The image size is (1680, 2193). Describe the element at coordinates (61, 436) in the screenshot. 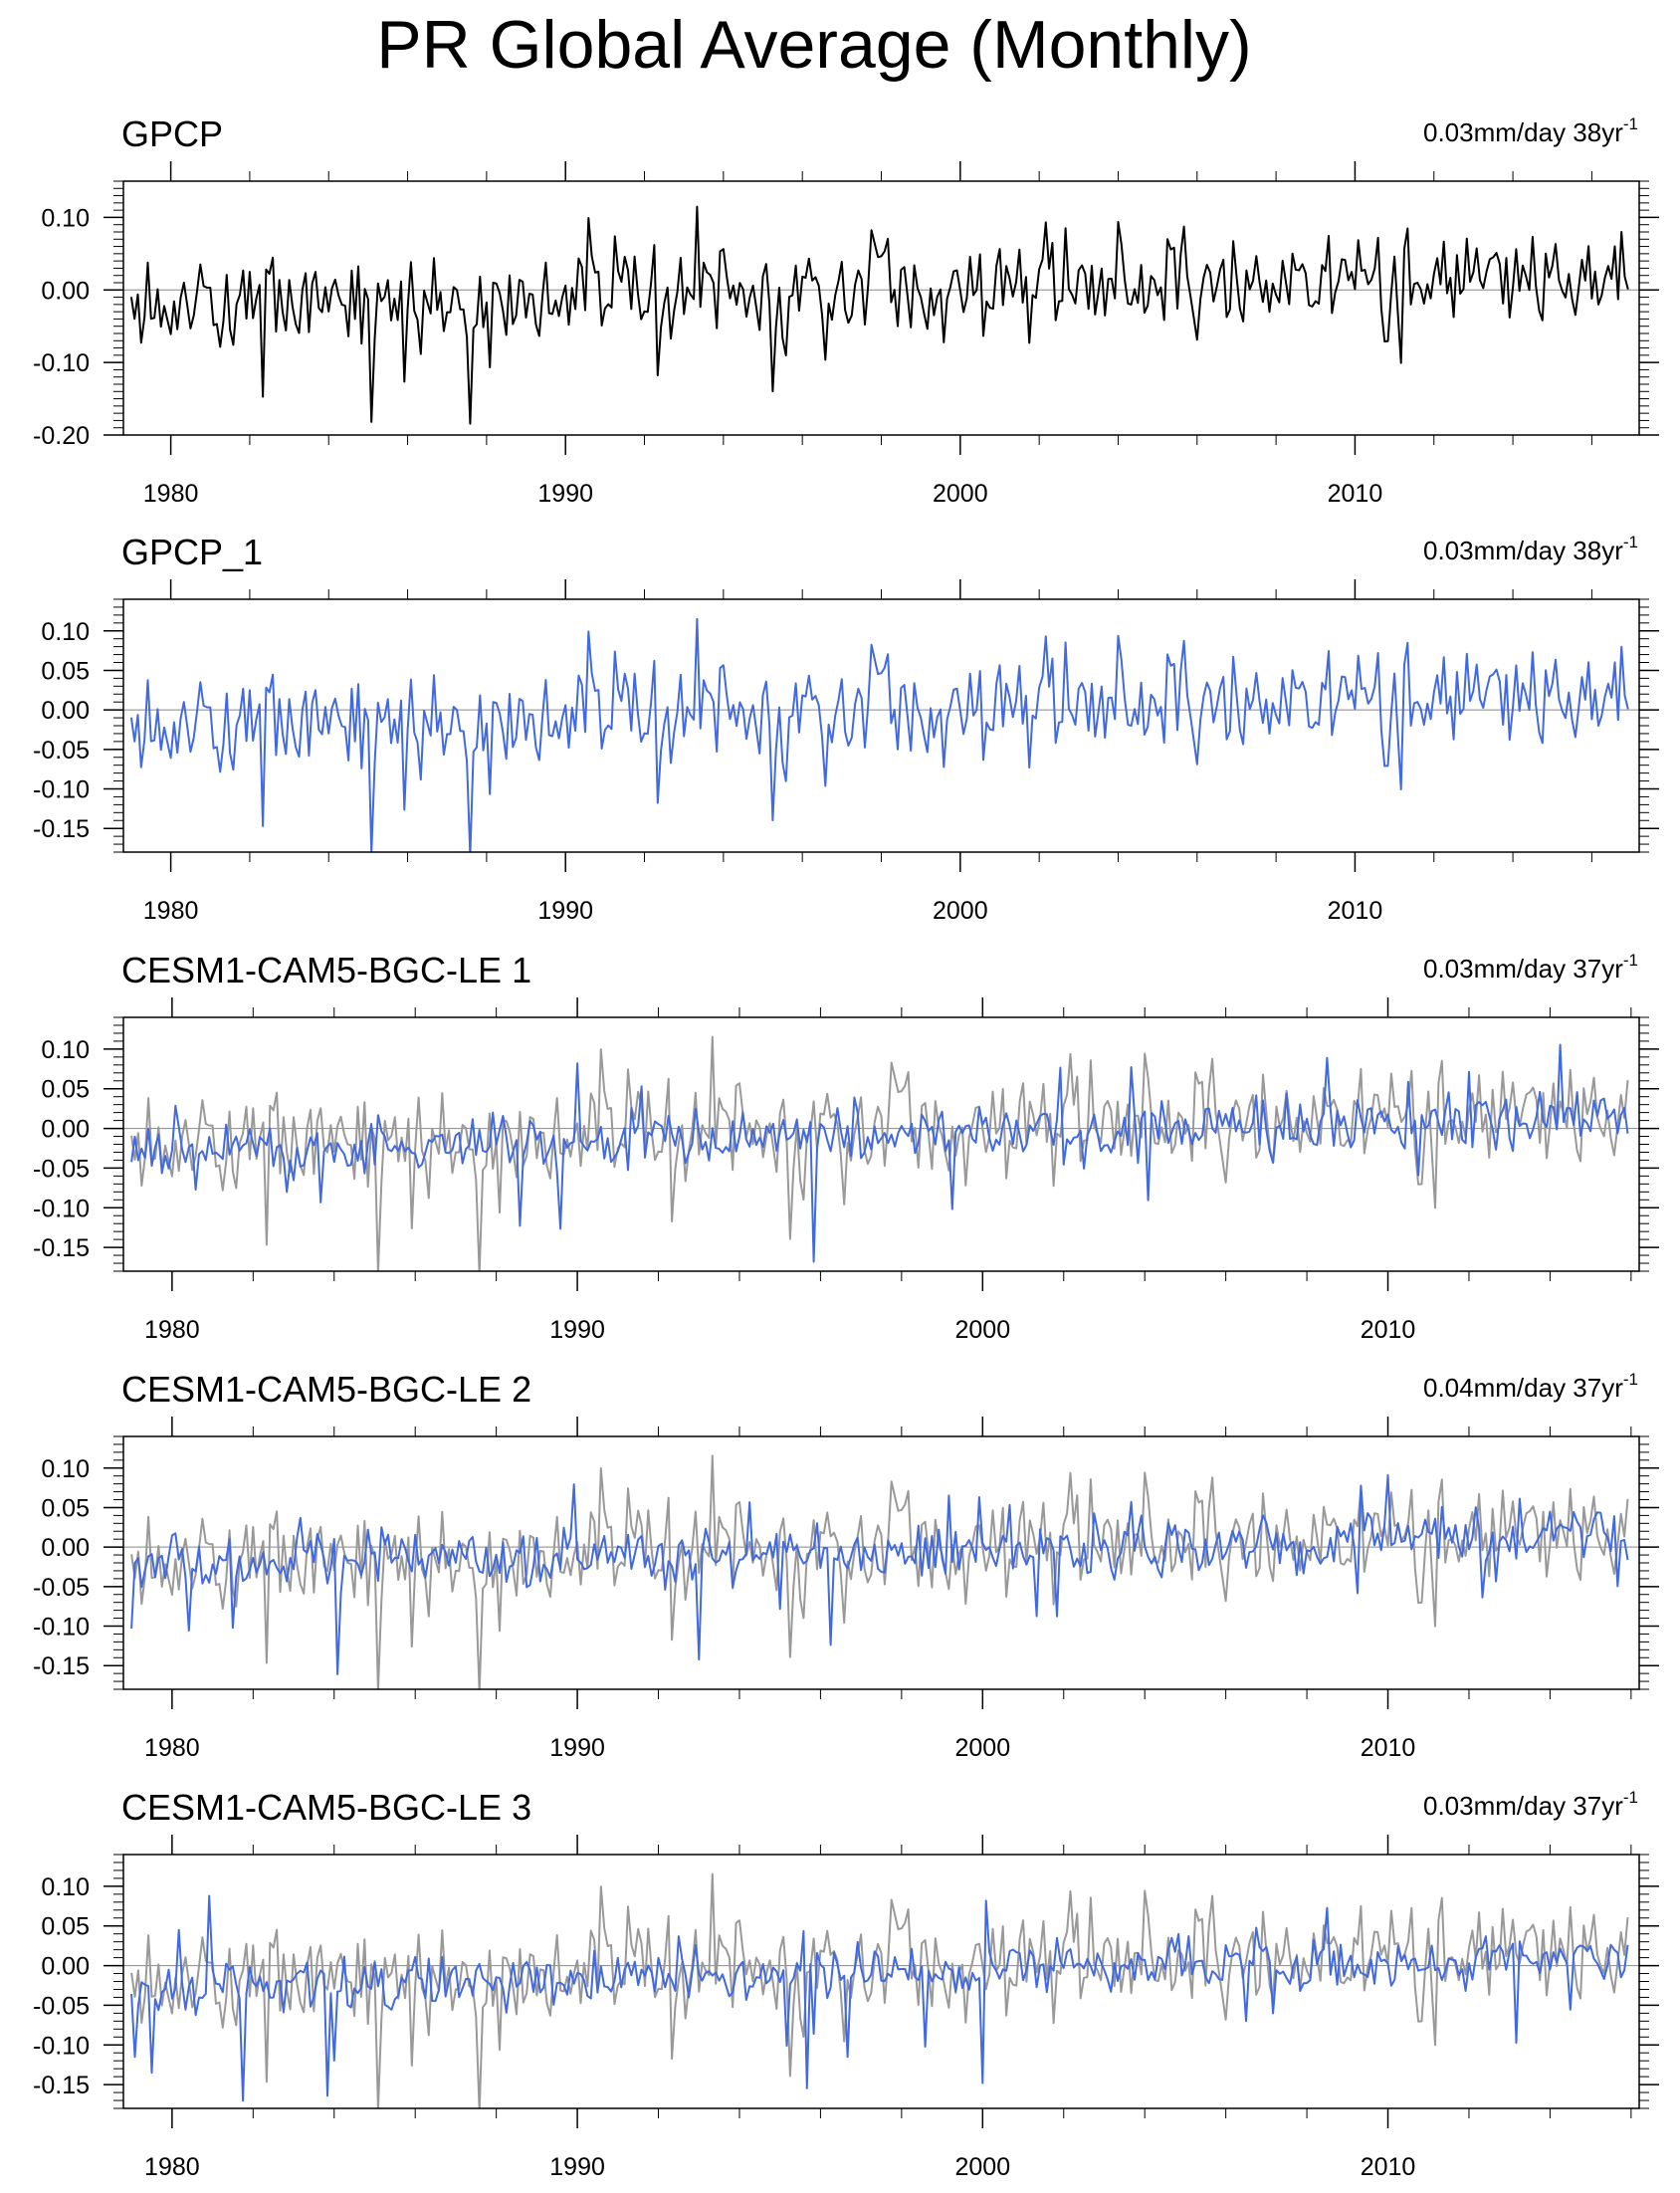

I see `y-tick-label: -0.20` at that location.